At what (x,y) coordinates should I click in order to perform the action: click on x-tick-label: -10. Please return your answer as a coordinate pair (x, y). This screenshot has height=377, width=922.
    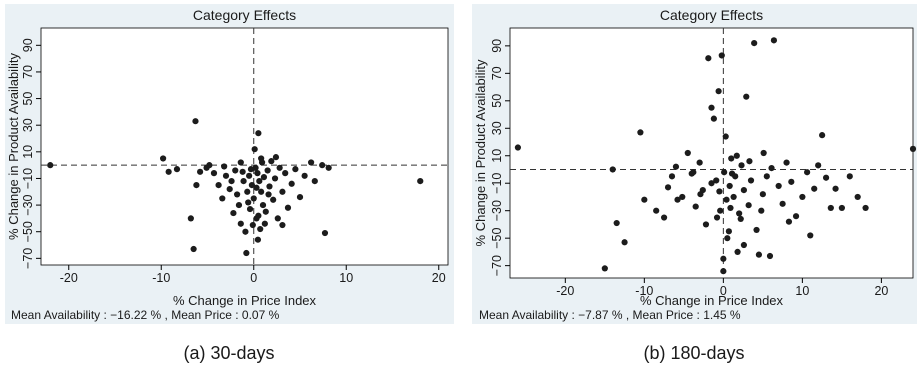
    Looking at the image, I should click on (161, 278).